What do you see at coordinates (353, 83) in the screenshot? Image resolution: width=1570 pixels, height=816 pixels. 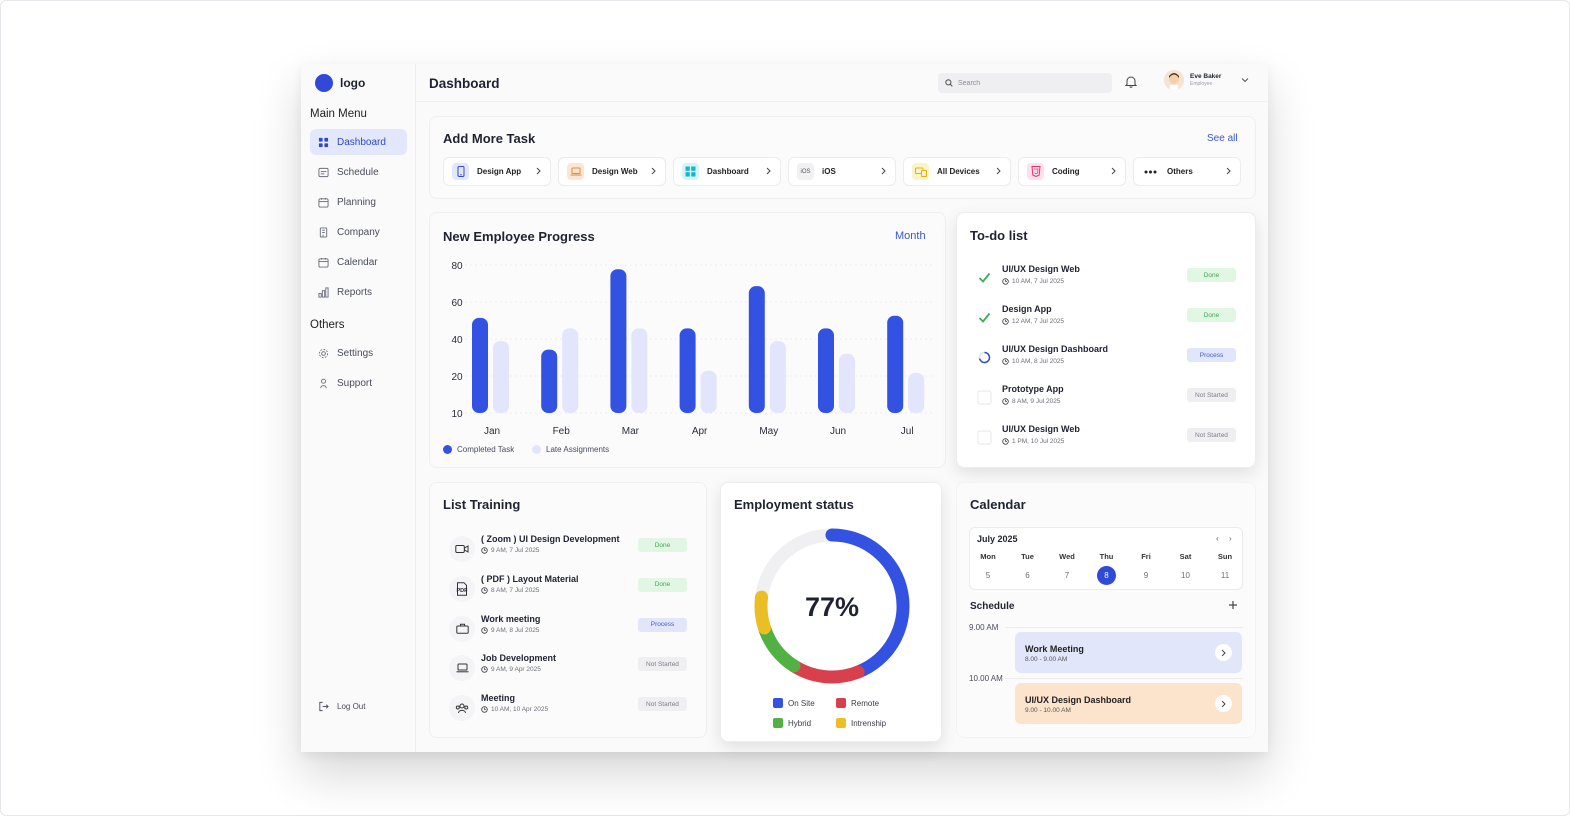 I see `logo-text: logo` at bounding box center [353, 83].